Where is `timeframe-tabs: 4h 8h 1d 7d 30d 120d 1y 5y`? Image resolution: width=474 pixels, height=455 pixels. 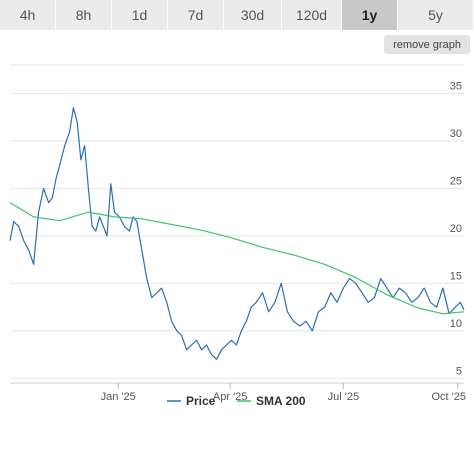
timeframe-tabs: 4h 8h 1d 7d 30d 120d 1y 5y is located at coordinates (237, 15).